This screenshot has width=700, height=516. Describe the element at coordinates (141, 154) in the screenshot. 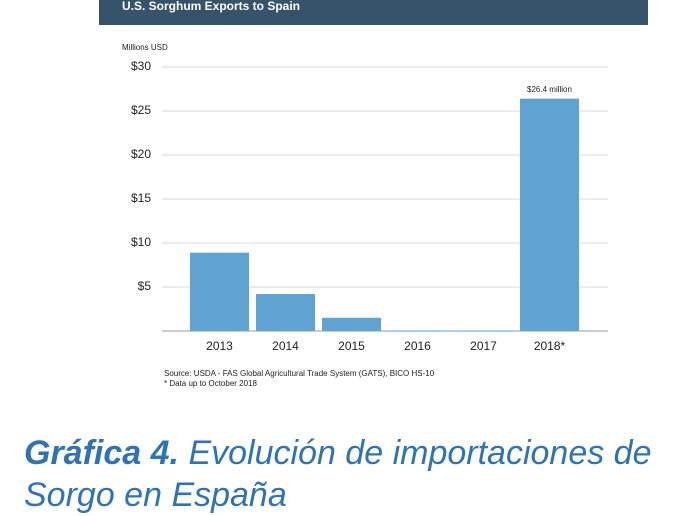

I see `y-tick-label: $20` at that location.